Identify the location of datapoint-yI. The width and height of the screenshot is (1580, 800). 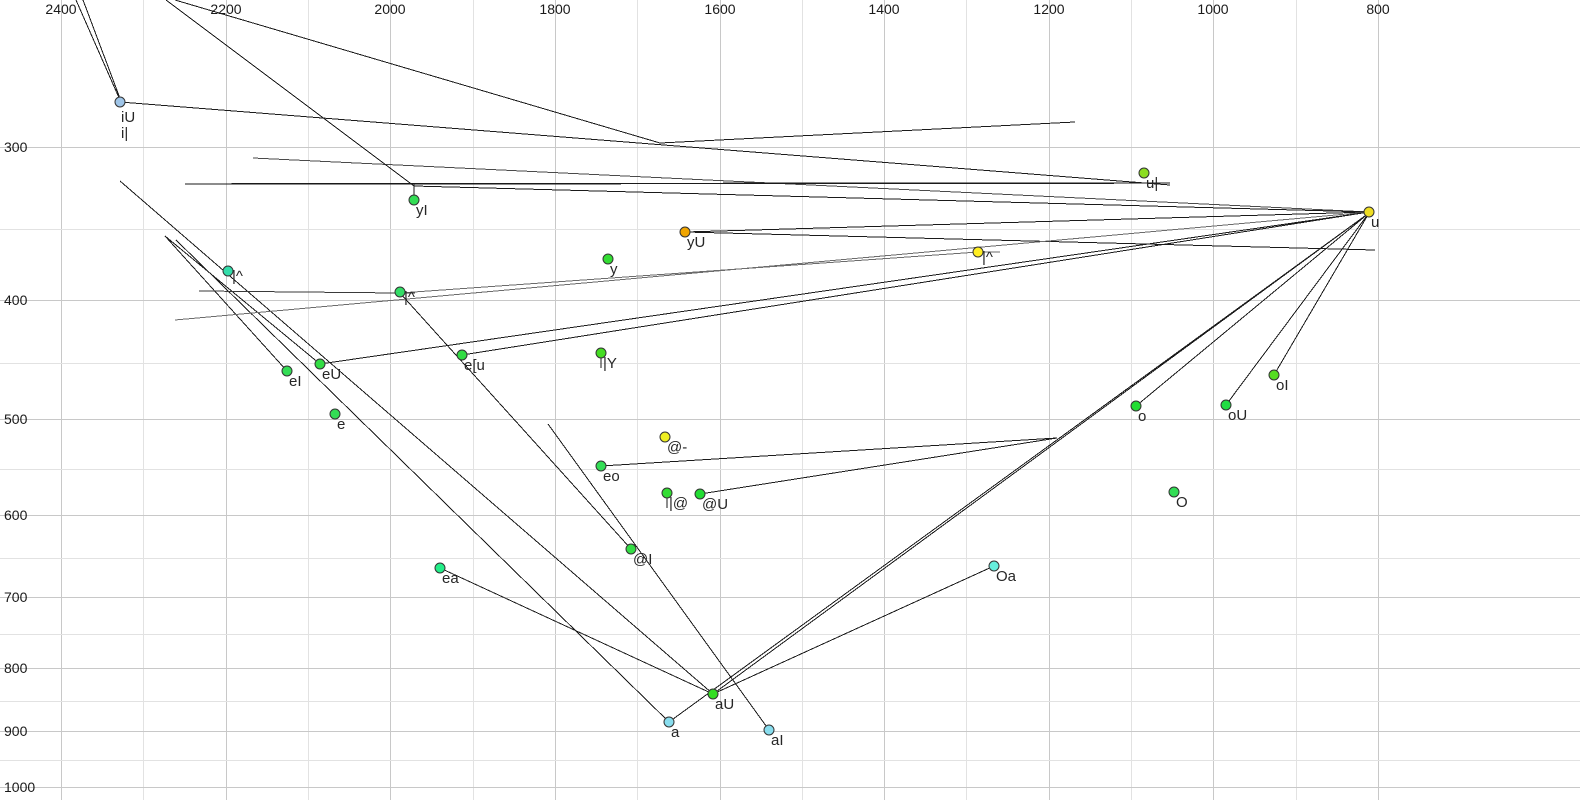
(414, 200).